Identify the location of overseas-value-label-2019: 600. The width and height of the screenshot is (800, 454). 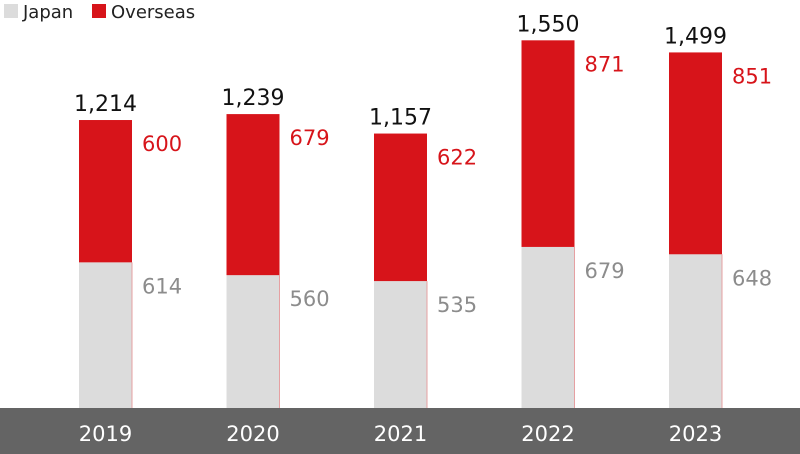
(162, 144).